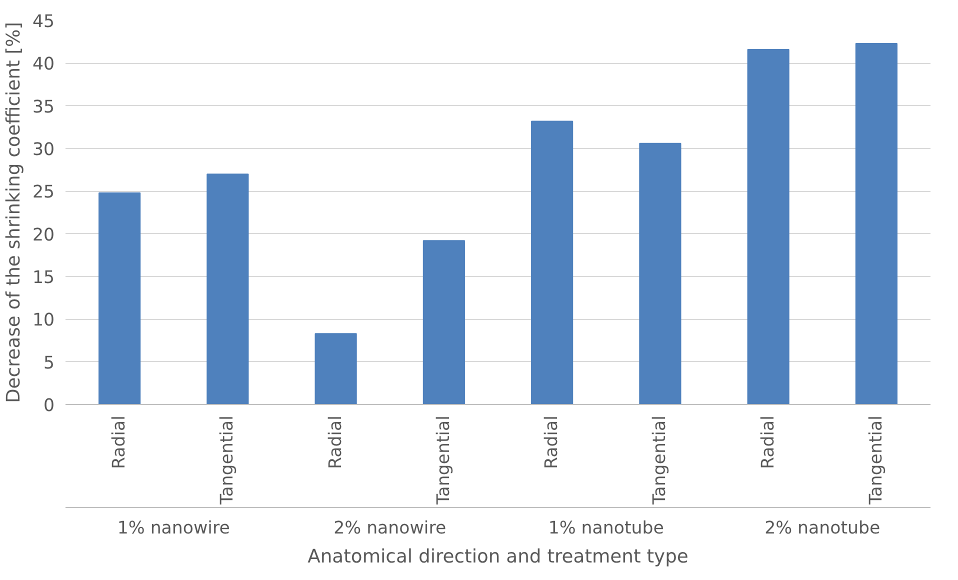 The image size is (958, 580). What do you see at coordinates (43, 278) in the screenshot?
I see `y-tick-label: 15` at bounding box center [43, 278].